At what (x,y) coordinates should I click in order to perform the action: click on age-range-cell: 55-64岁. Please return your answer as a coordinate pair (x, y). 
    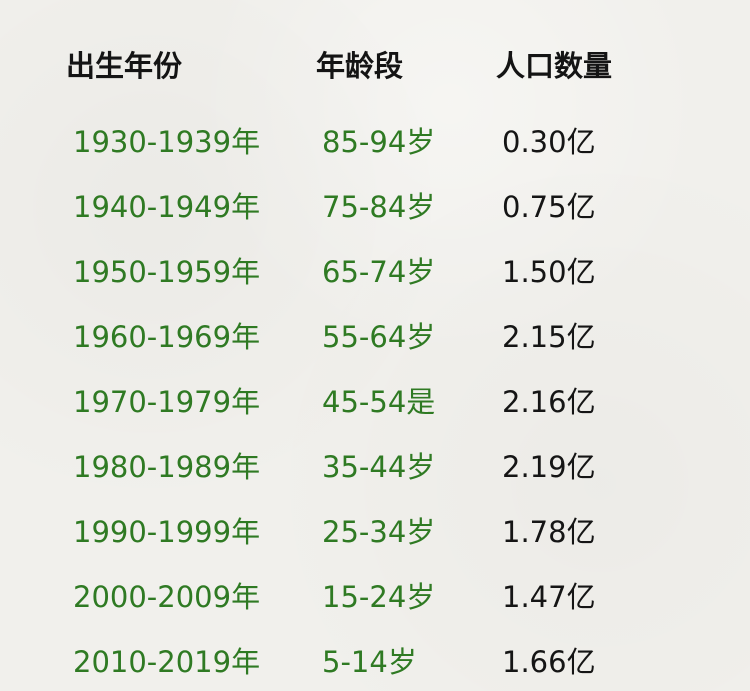
    Looking at the image, I should click on (379, 337).